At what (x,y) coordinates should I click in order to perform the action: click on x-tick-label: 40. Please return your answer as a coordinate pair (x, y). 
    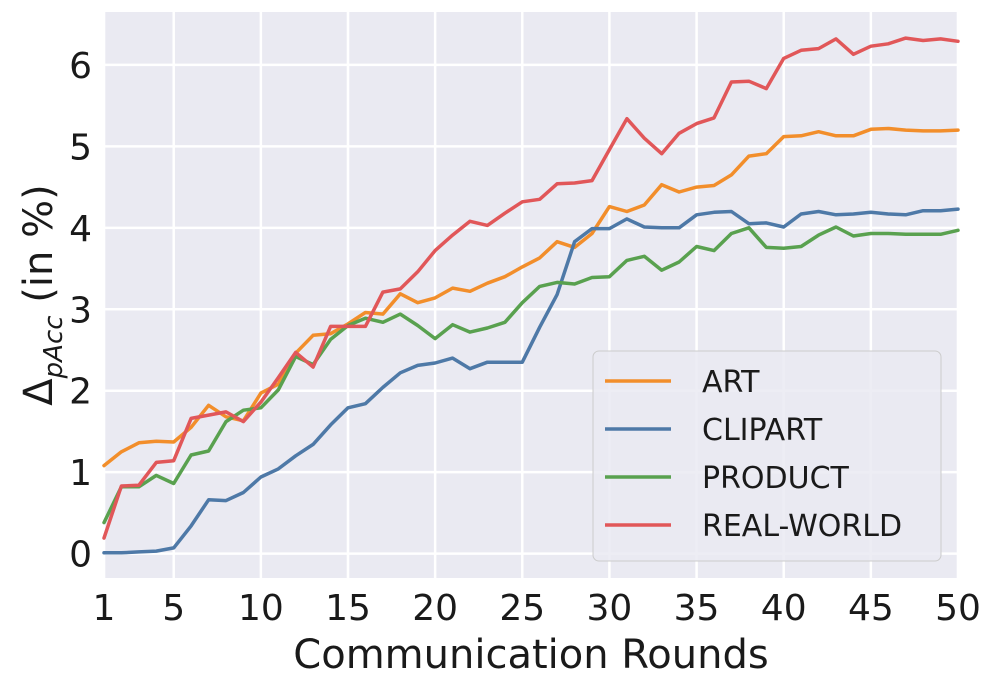
    Looking at the image, I should click on (784, 608).